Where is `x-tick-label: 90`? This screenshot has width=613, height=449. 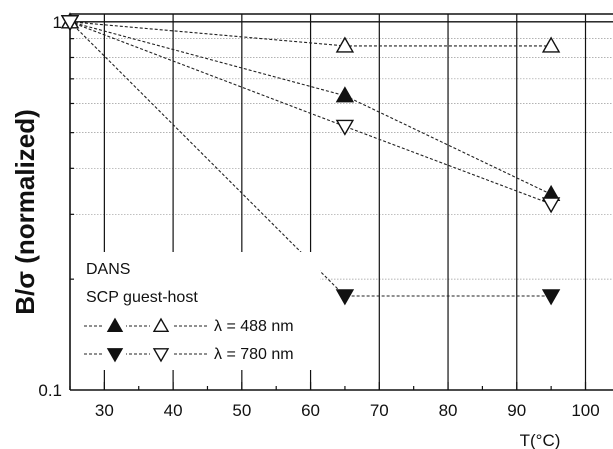
x-tick-label: 90 is located at coordinates (516, 410).